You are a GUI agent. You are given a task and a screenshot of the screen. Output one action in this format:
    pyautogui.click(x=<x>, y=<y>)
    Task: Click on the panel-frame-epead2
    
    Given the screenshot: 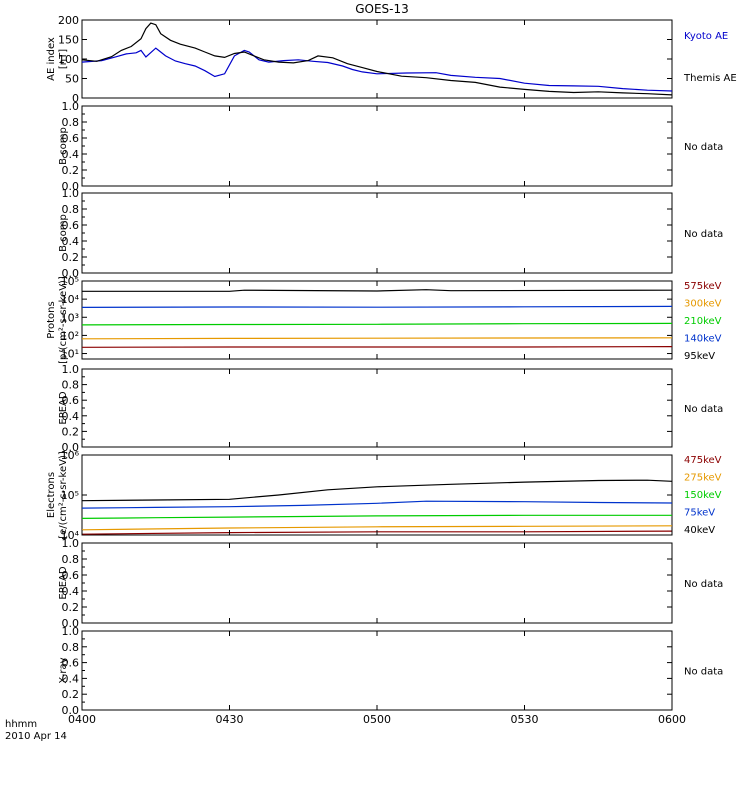 What is the action you would take?
    pyautogui.click(x=377, y=583)
    